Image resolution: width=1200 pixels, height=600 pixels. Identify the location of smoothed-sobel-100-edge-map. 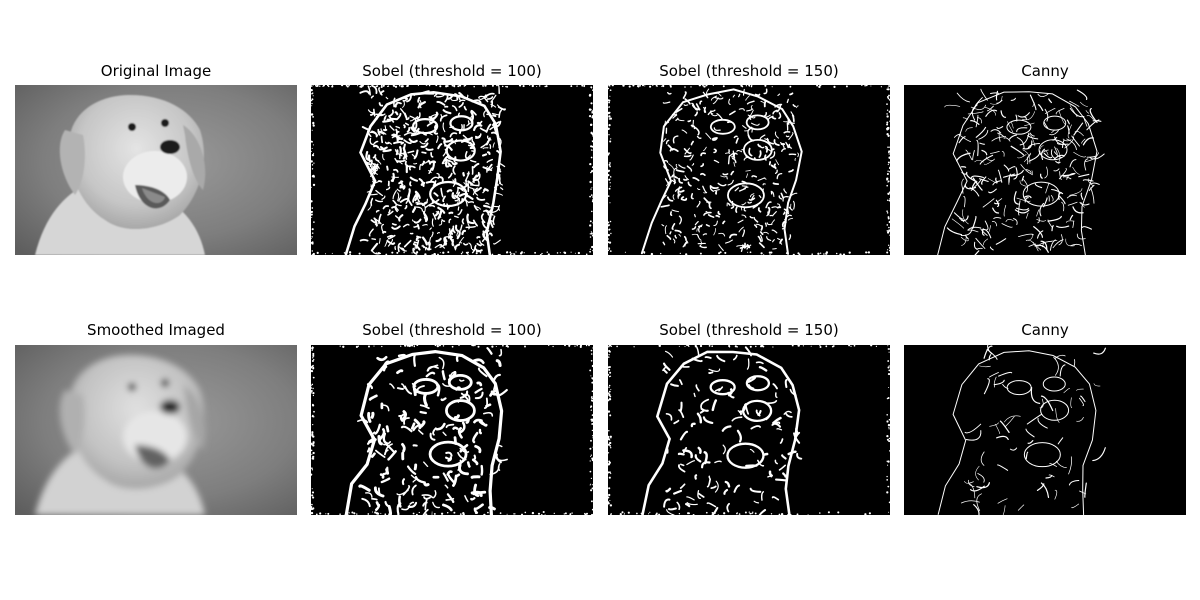
(452, 430).